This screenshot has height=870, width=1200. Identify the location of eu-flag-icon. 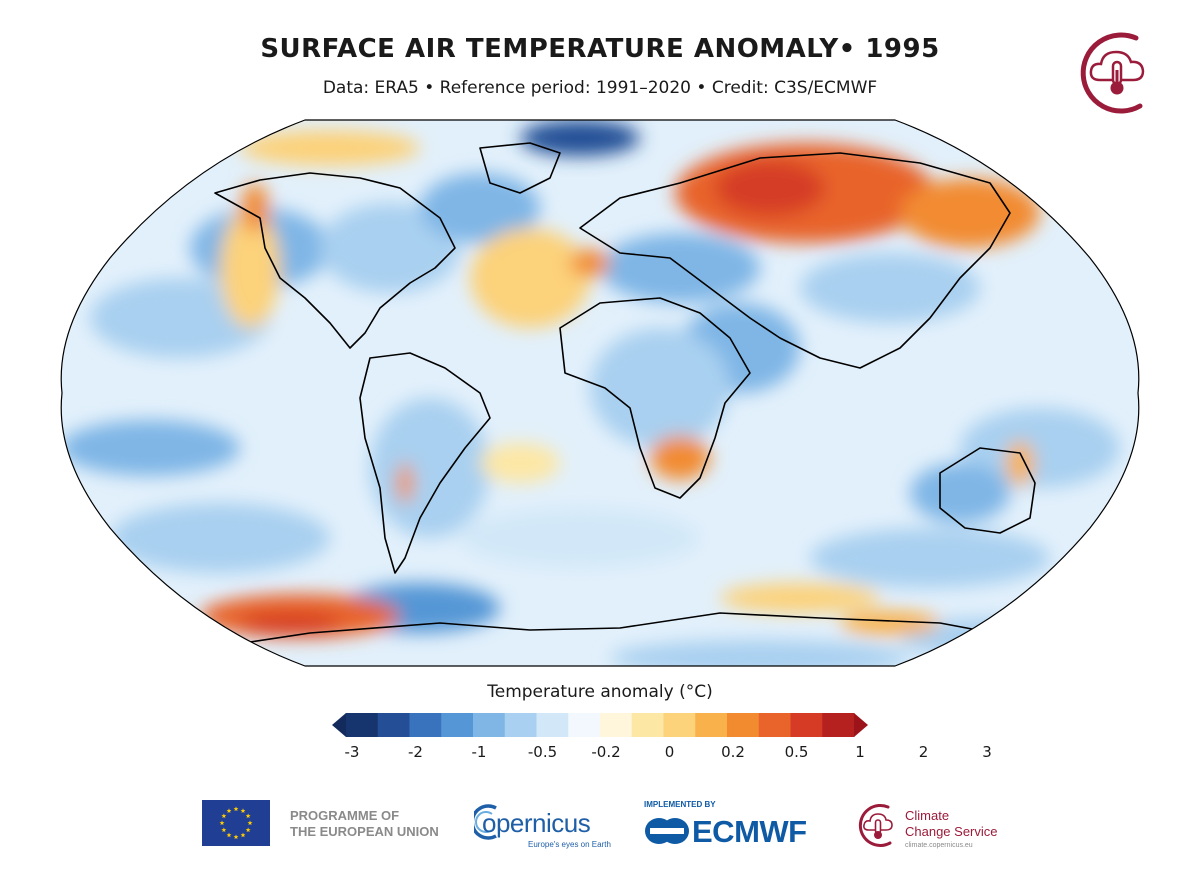
(236, 823).